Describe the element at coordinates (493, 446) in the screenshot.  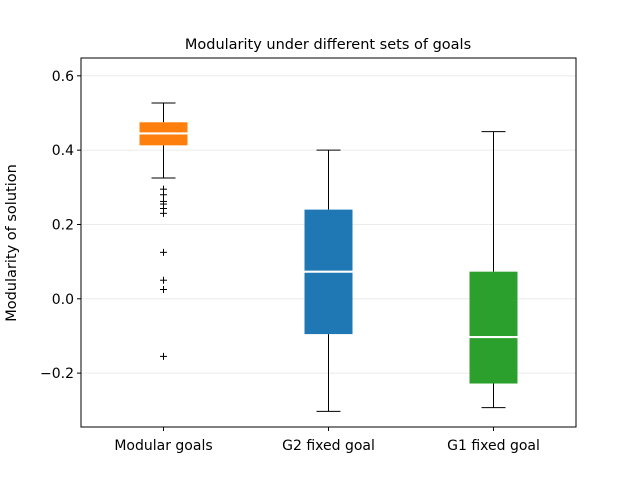
I see `x-tick-label: G1 fixed goal` at that location.